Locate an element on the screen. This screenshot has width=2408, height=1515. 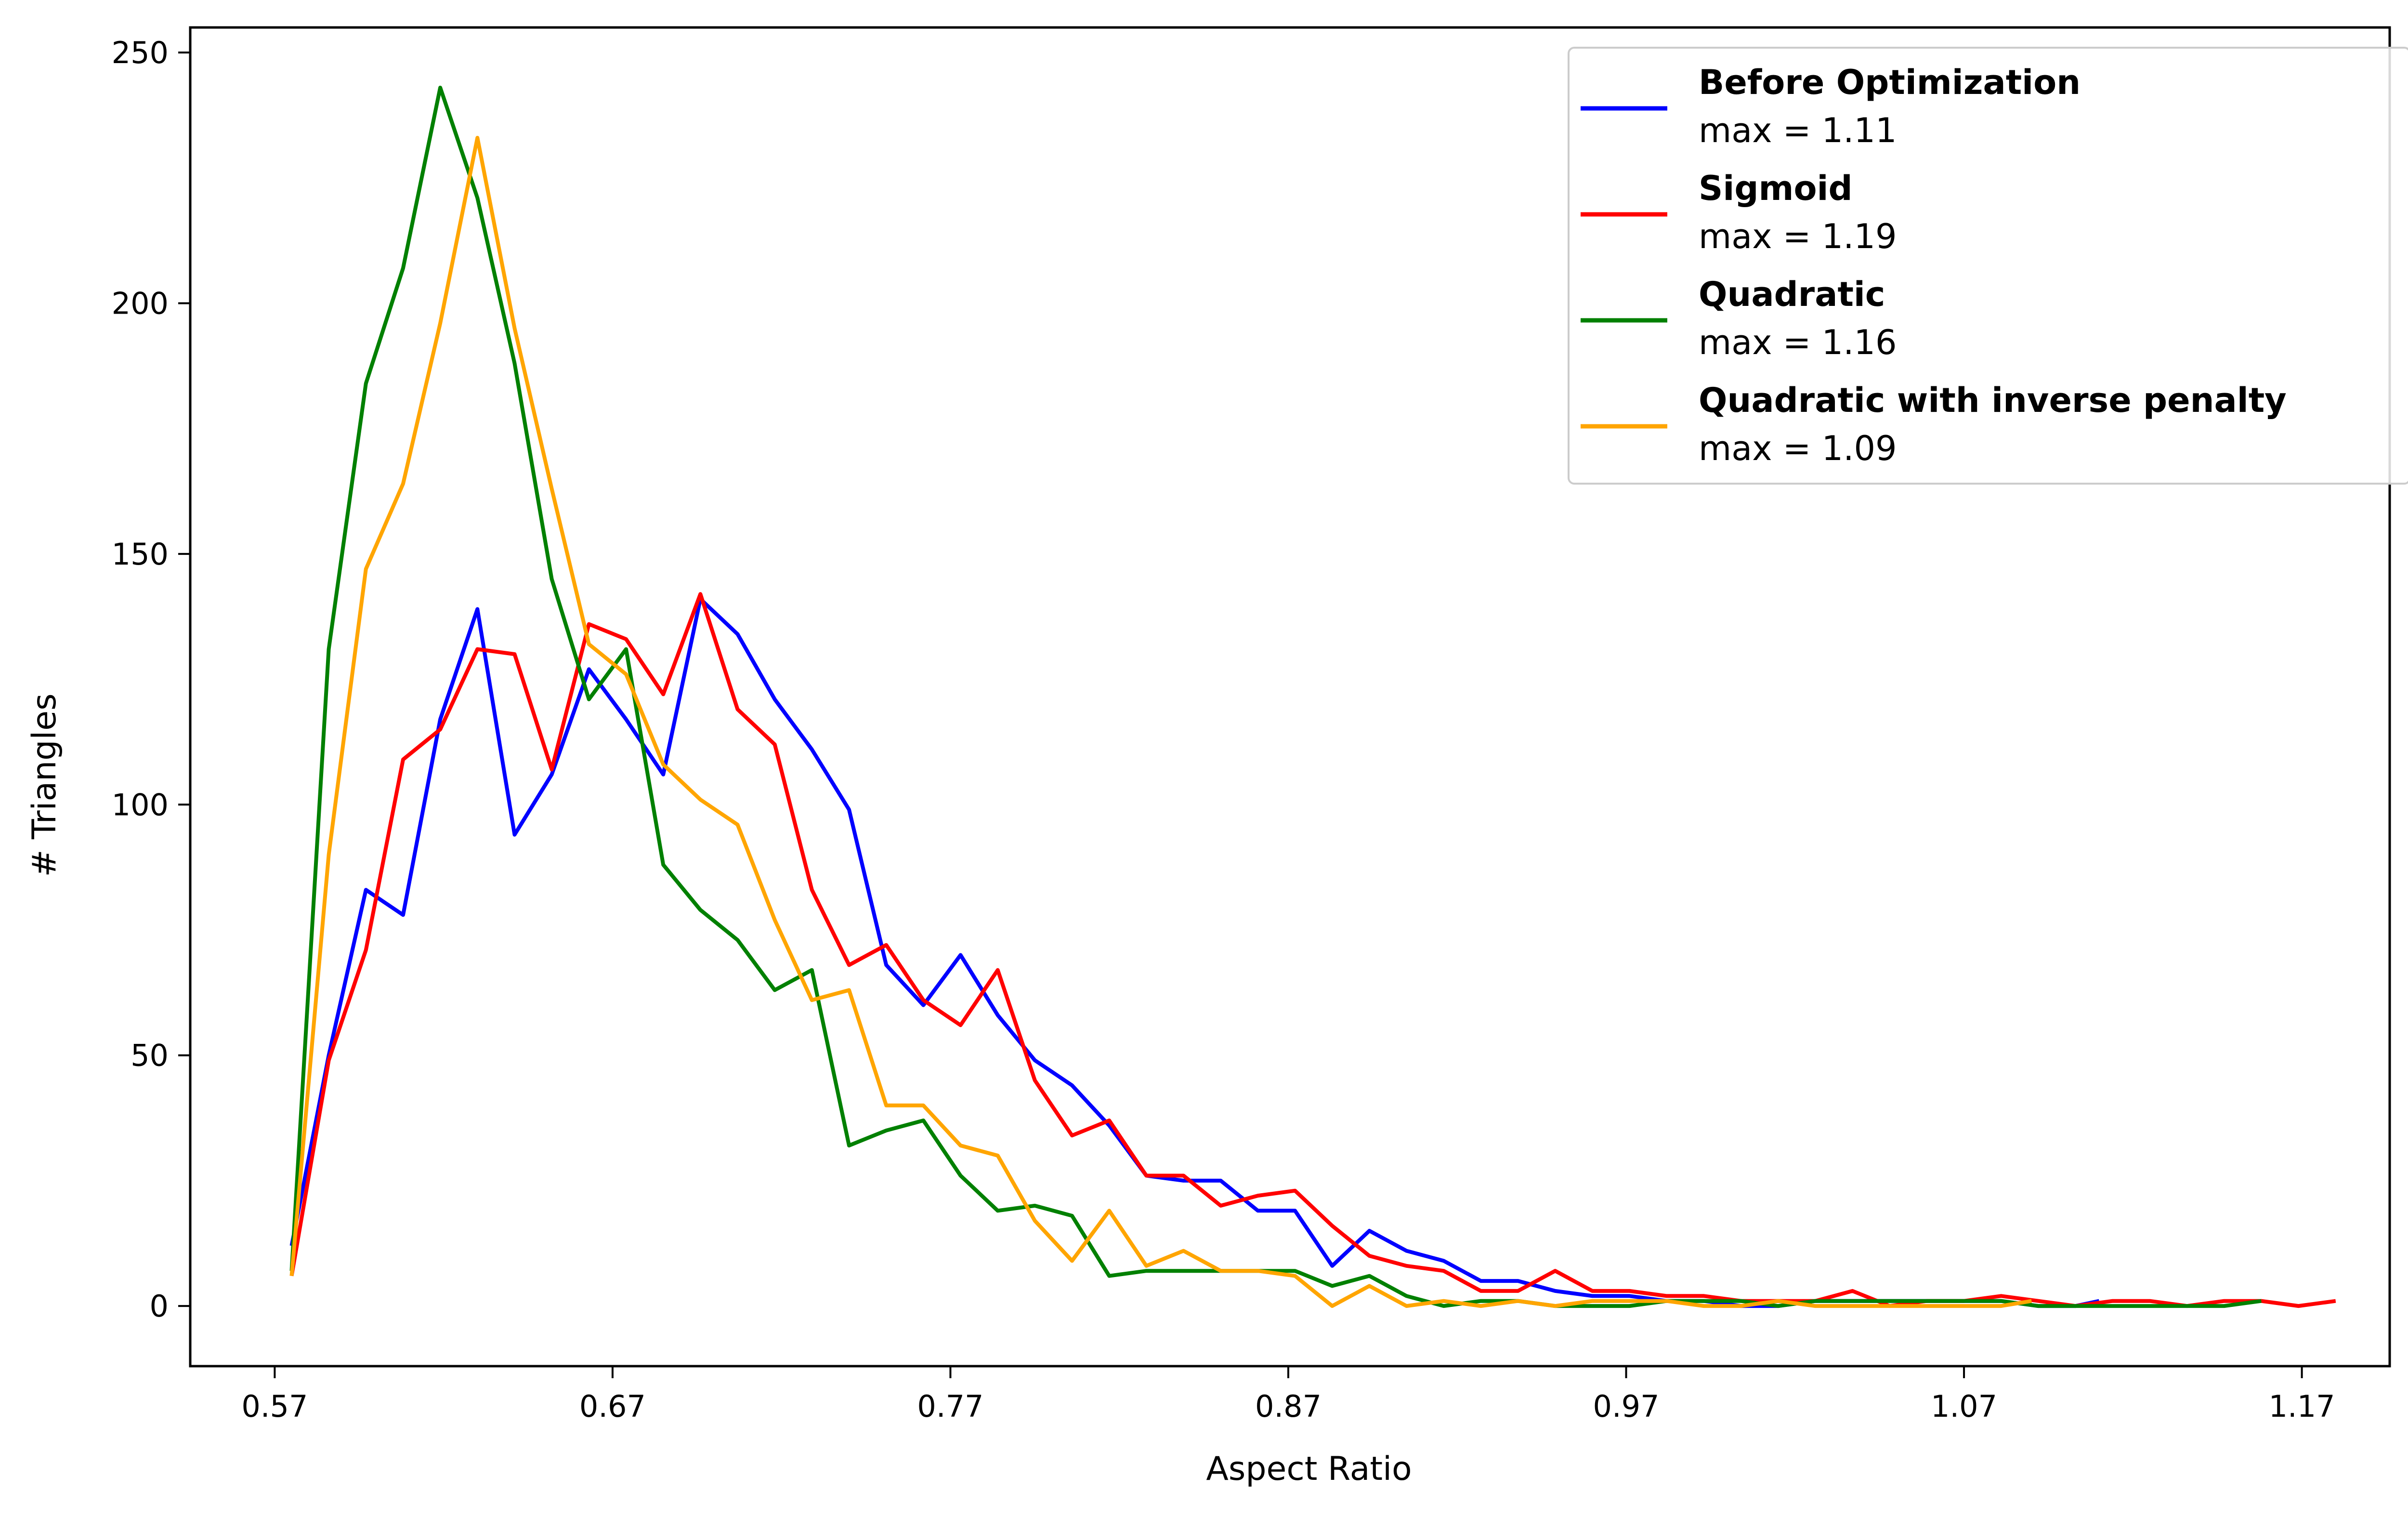
x-axis-title: Aspect Ratio is located at coordinates (1309, 1469).